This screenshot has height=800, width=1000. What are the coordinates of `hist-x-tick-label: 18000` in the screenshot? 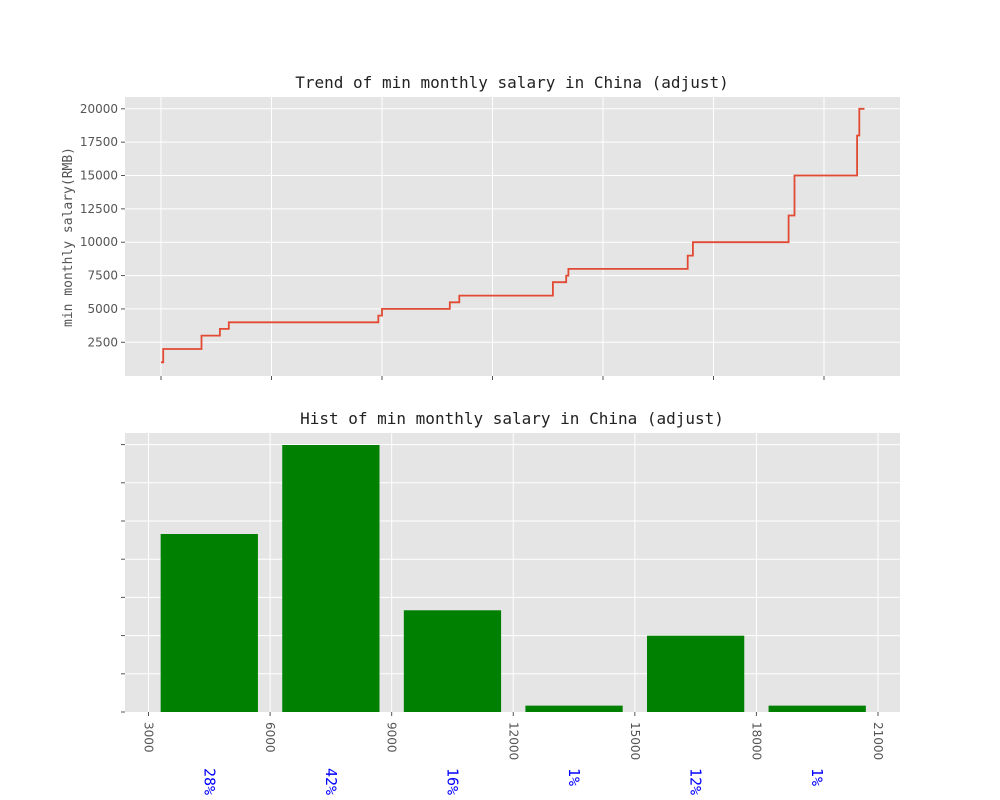 It's located at (756, 741).